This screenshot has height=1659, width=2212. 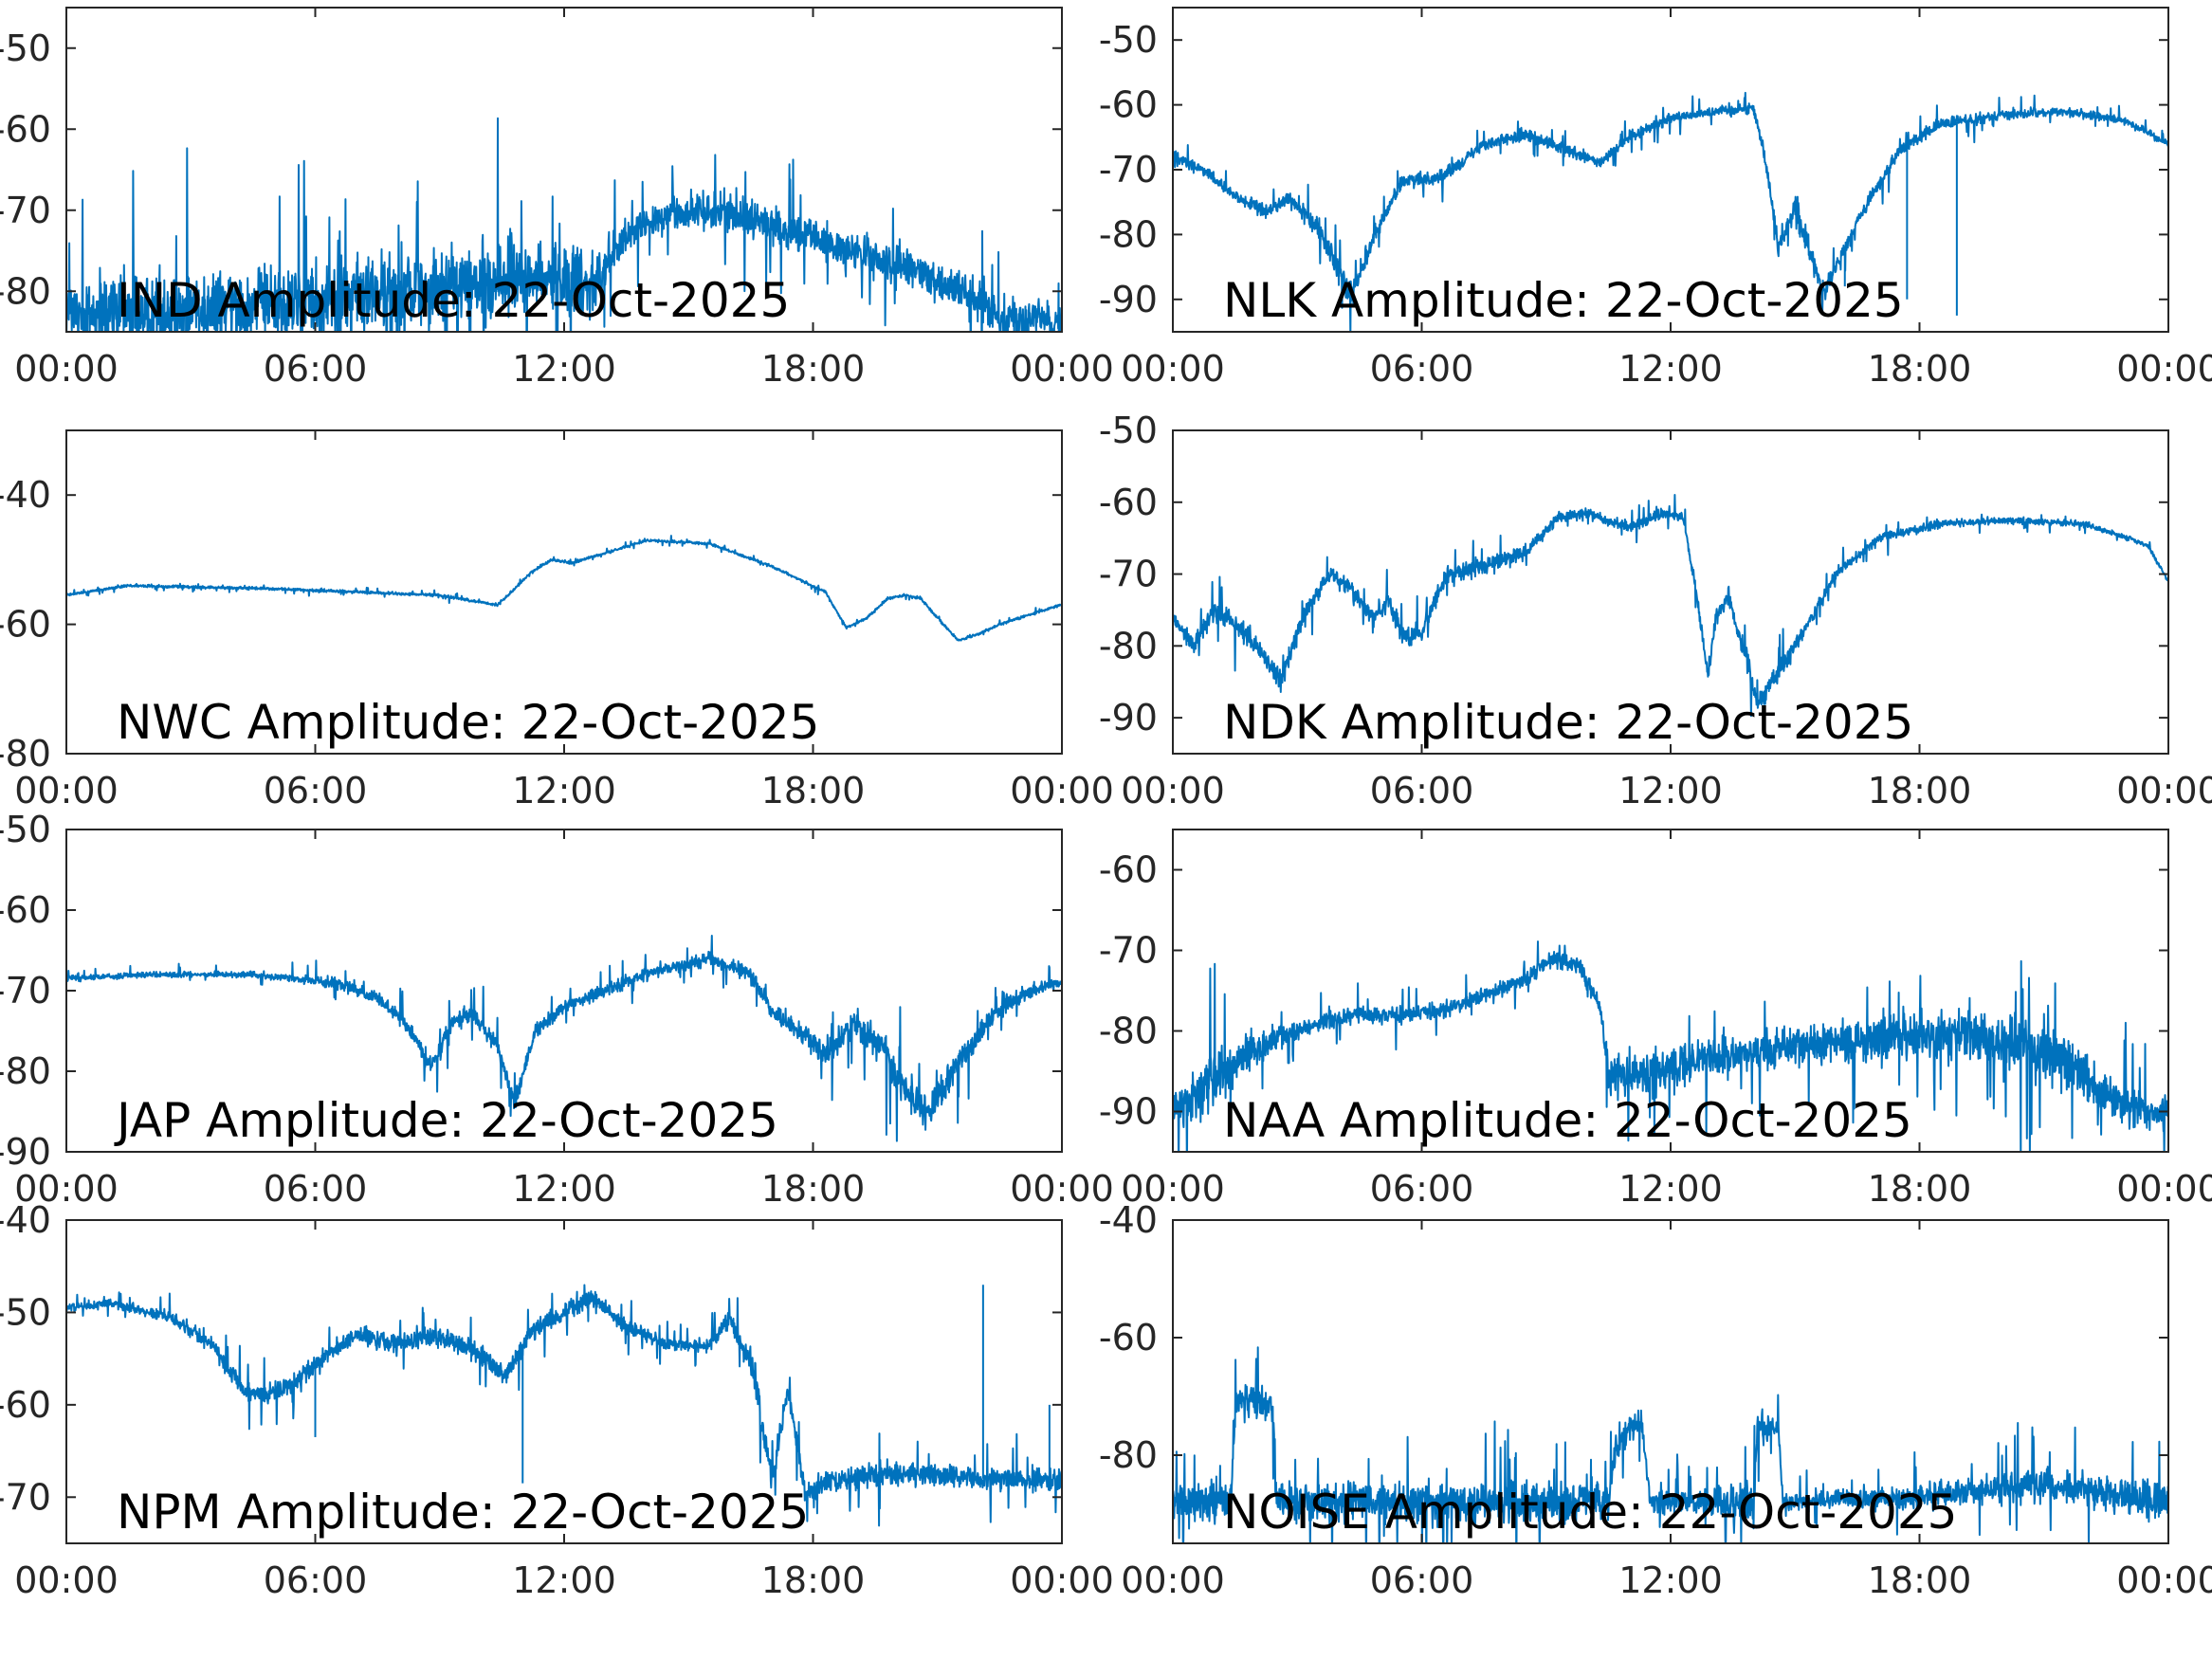 I want to click on panel-title: NWC Amplitude: 22-Oct-2025, so click(x=468, y=722).